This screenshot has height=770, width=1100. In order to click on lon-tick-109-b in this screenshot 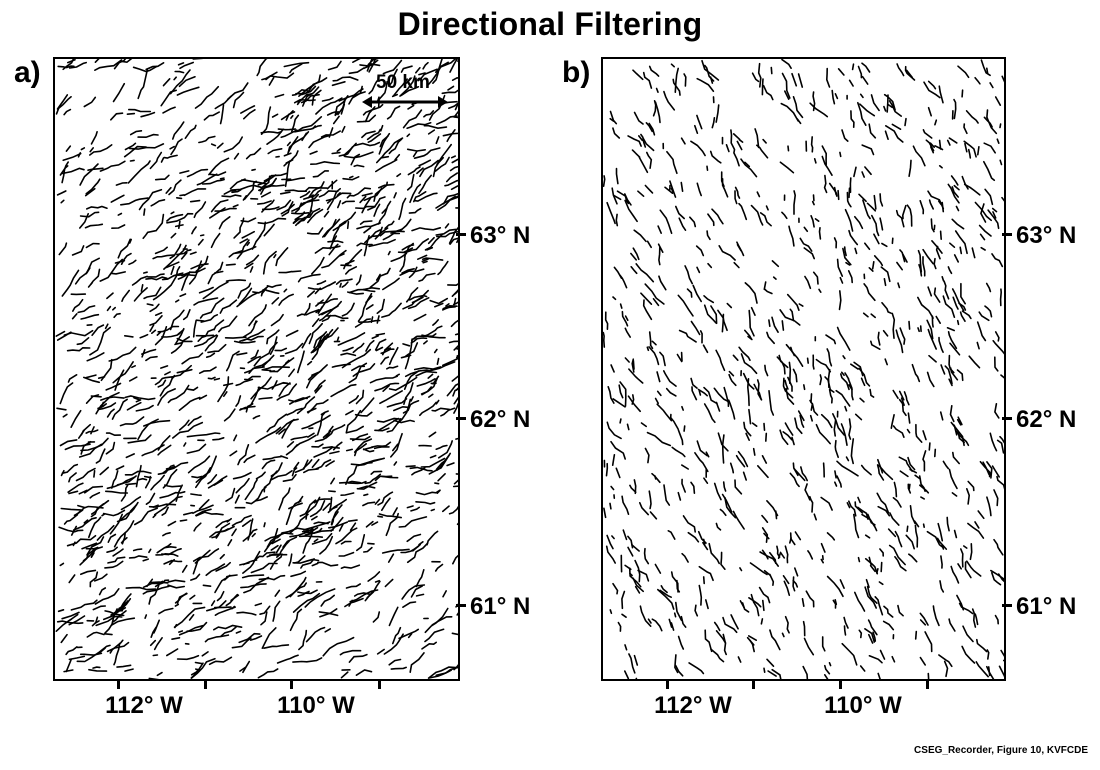, I will do `click(927, 684)`.